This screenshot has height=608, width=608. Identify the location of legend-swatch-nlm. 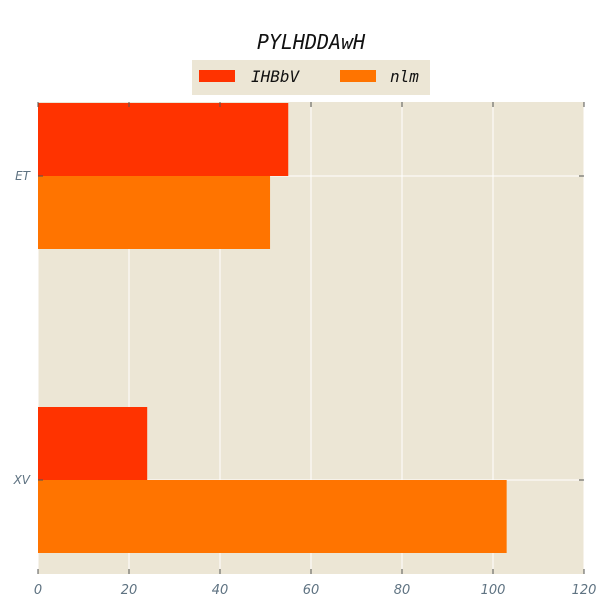
(358, 76).